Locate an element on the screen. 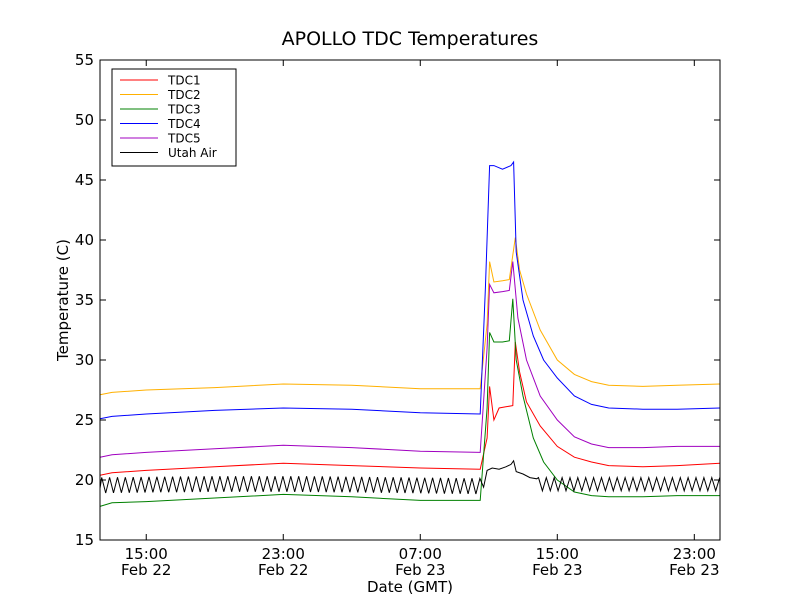 The image size is (800, 600). series-line-utah-air is located at coordinates (410, 477).